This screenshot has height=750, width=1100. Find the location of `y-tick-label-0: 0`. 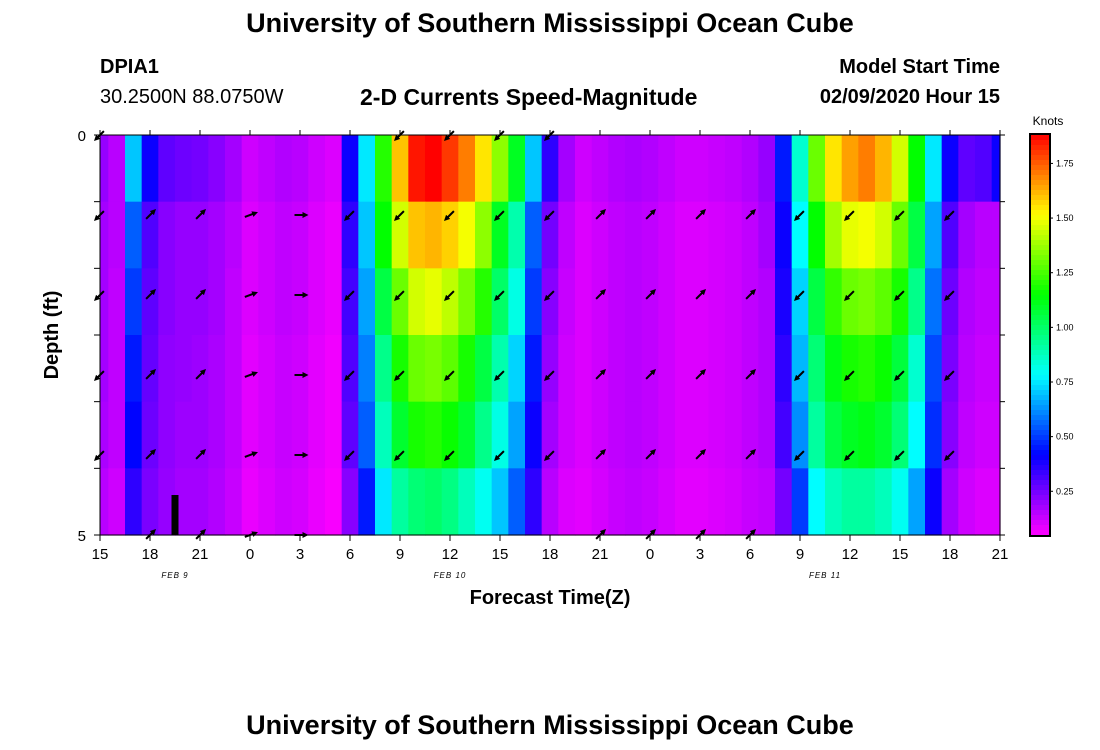

y-tick-label-0: 0 is located at coordinates (82, 136).